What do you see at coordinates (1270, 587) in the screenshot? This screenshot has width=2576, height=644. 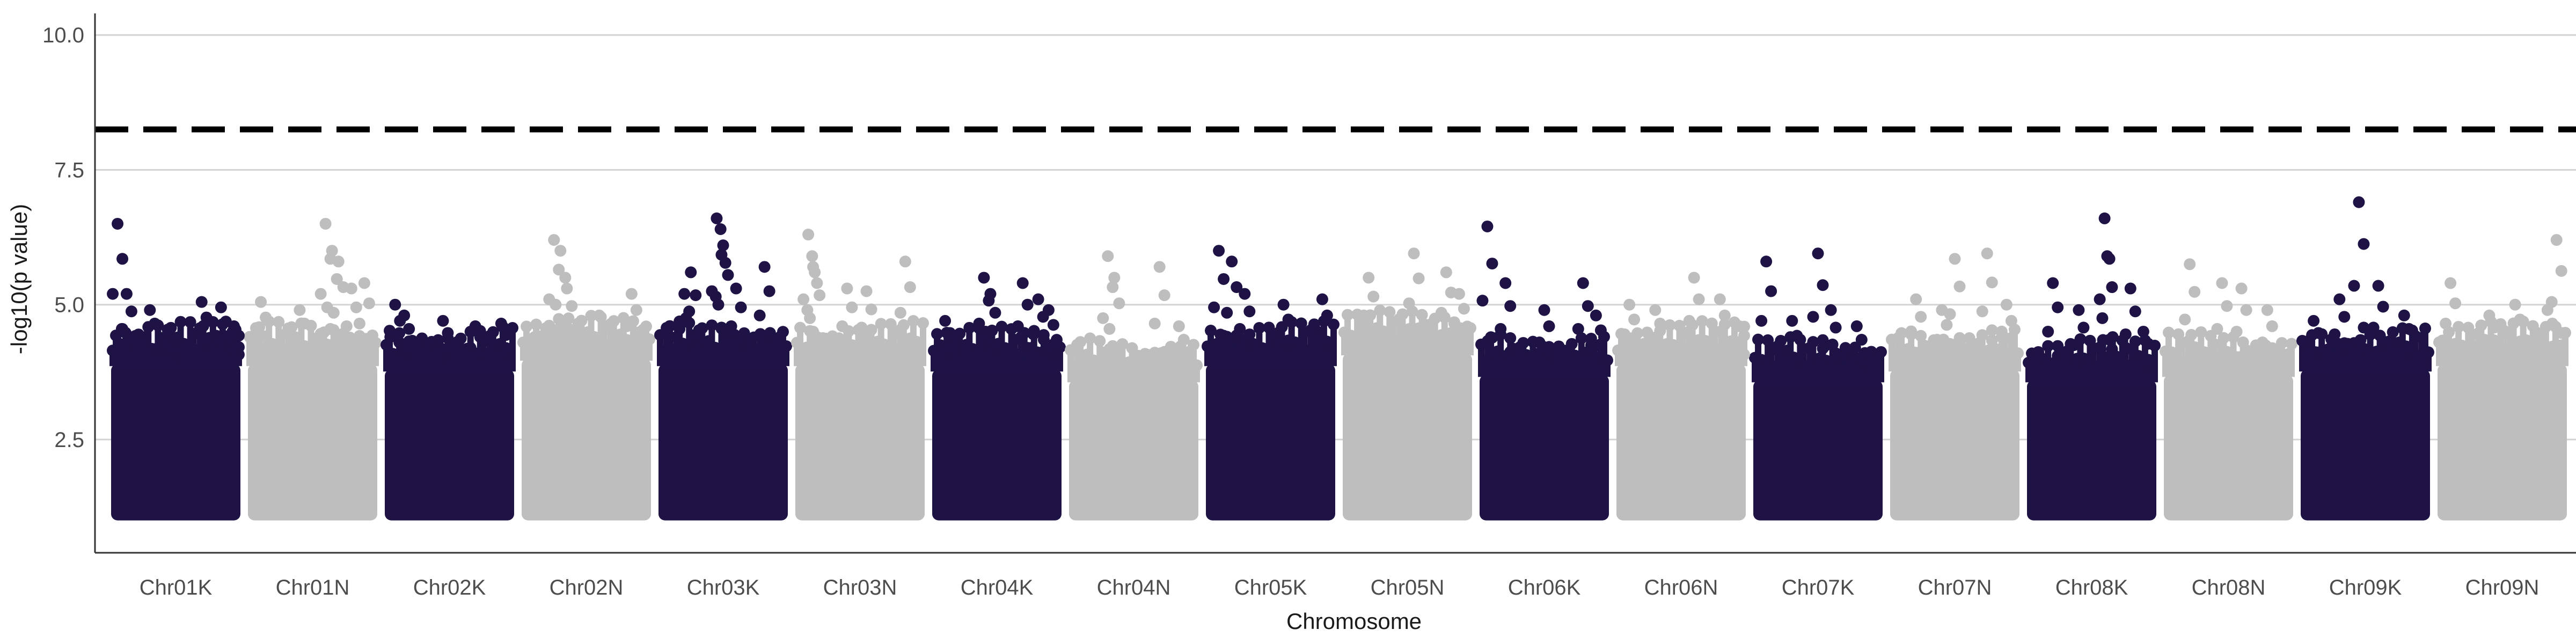 I see `x-tick-label: Chr05K` at bounding box center [1270, 587].